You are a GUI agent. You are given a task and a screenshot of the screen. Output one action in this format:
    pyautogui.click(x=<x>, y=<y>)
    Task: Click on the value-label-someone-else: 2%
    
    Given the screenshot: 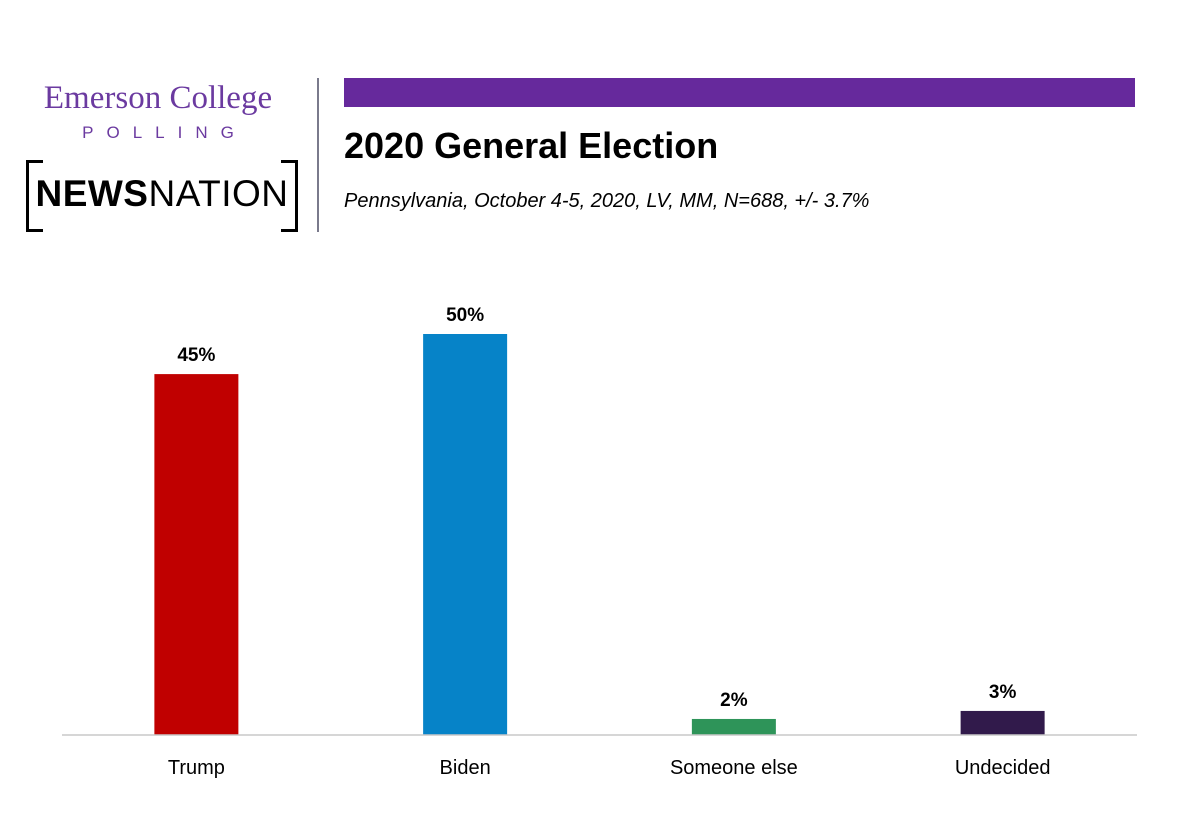 What is the action you would take?
    pyautogui.click(x=734, y=700)
    